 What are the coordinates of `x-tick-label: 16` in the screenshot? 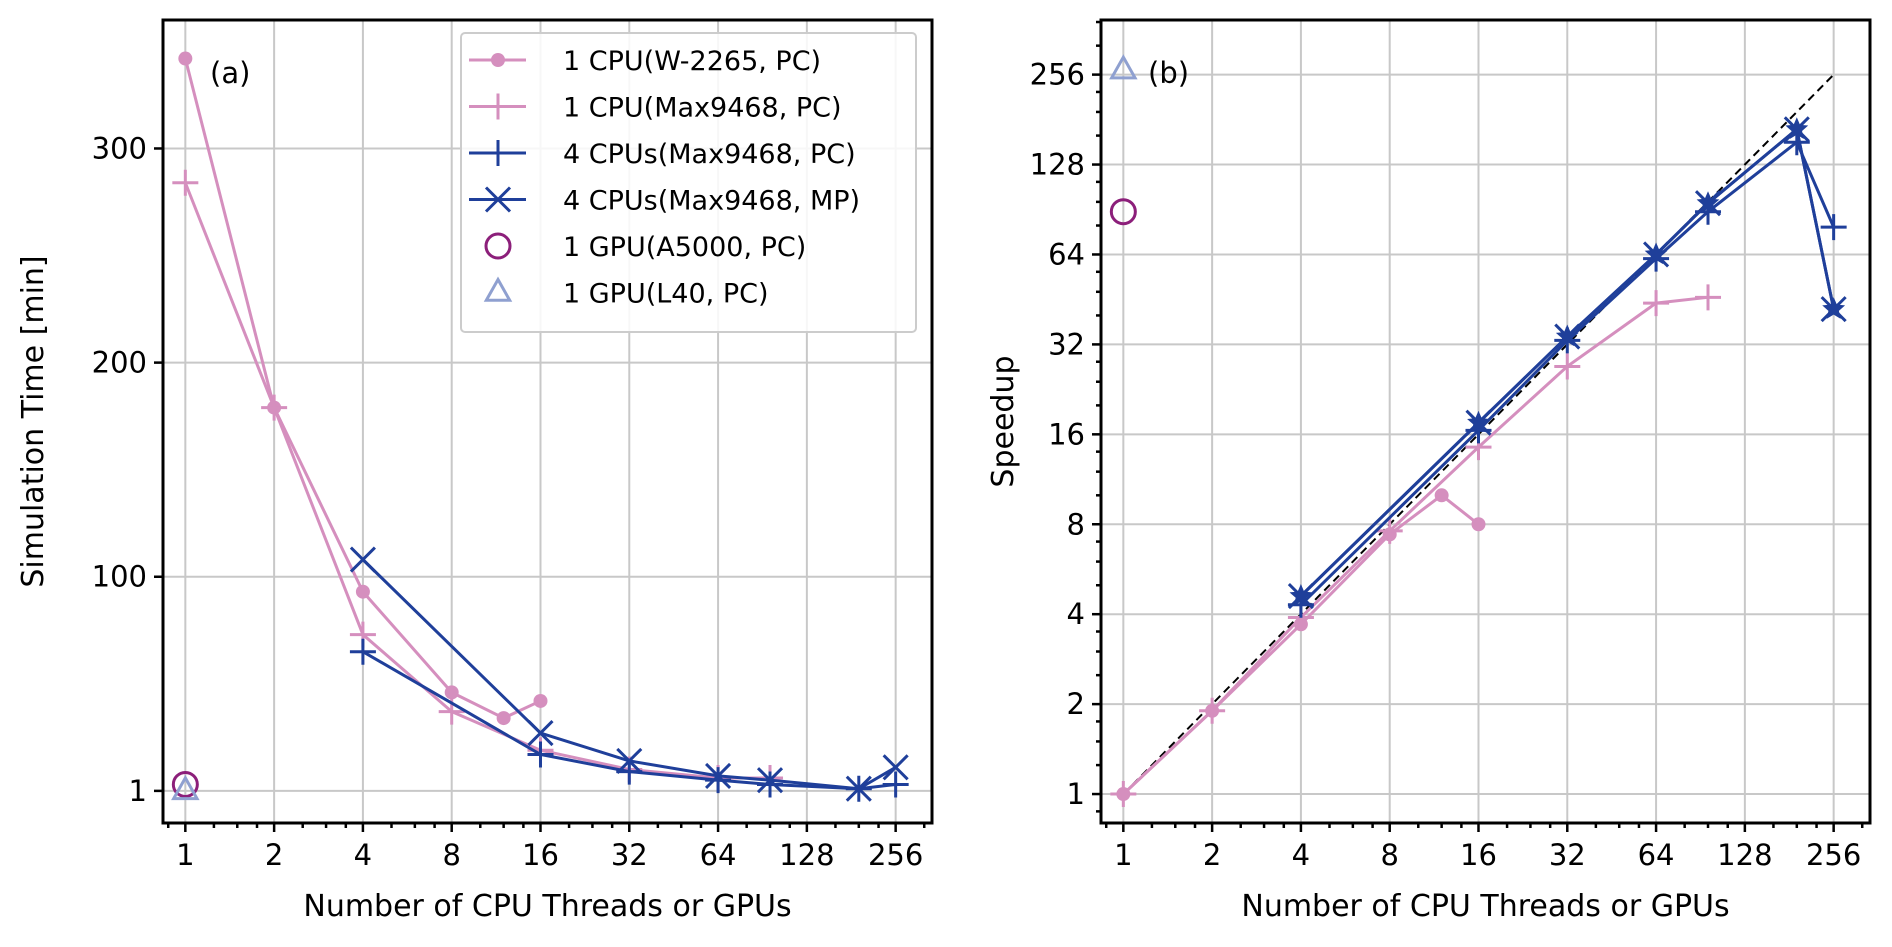 It's located at (540, 855).